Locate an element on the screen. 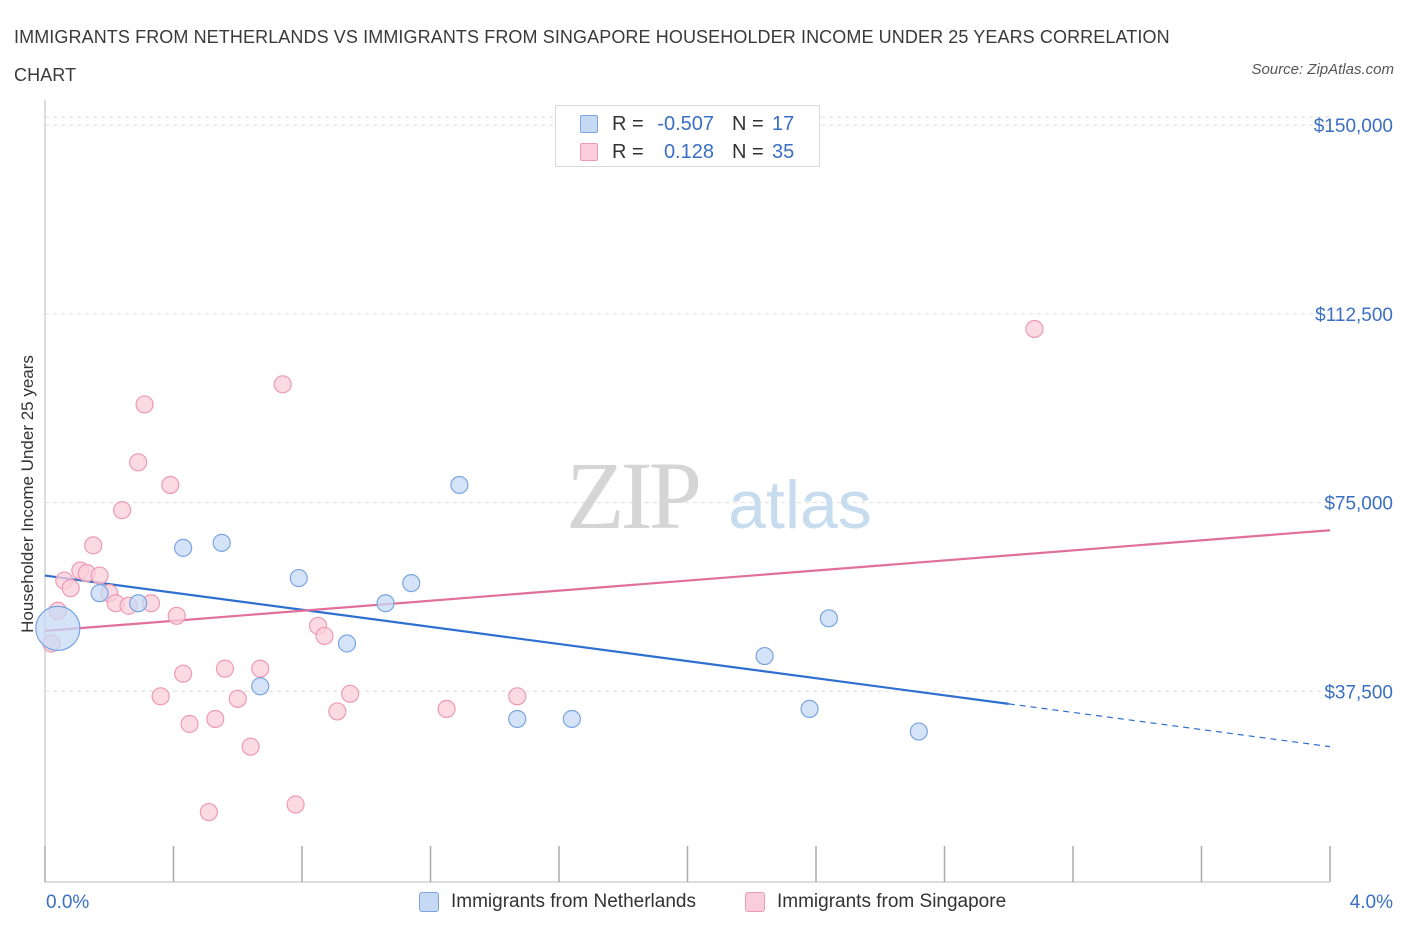 The image size is (1406, 930). y-tick-label: $150,000 is located at coordinates (1353, 126).